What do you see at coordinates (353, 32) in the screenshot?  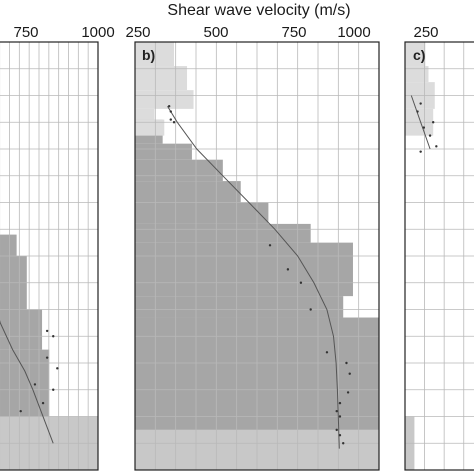 I see `x-tick-b-1000: 1000` at bounding box center [353, 32].